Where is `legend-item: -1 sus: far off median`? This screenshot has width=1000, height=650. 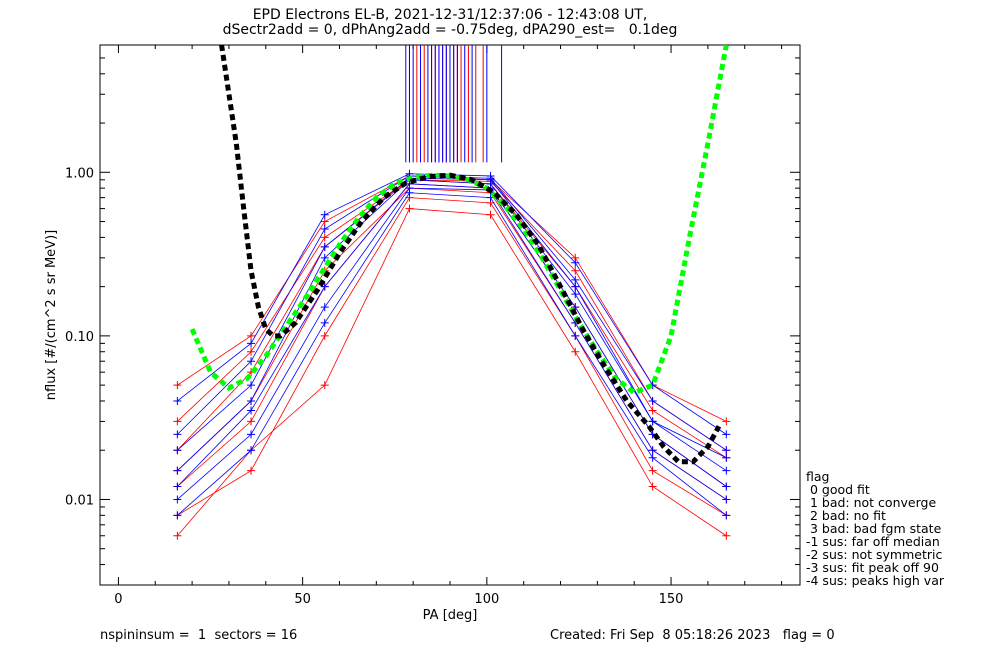
legend-item: -1 sus: far off median is located at coordinates (873, 541).